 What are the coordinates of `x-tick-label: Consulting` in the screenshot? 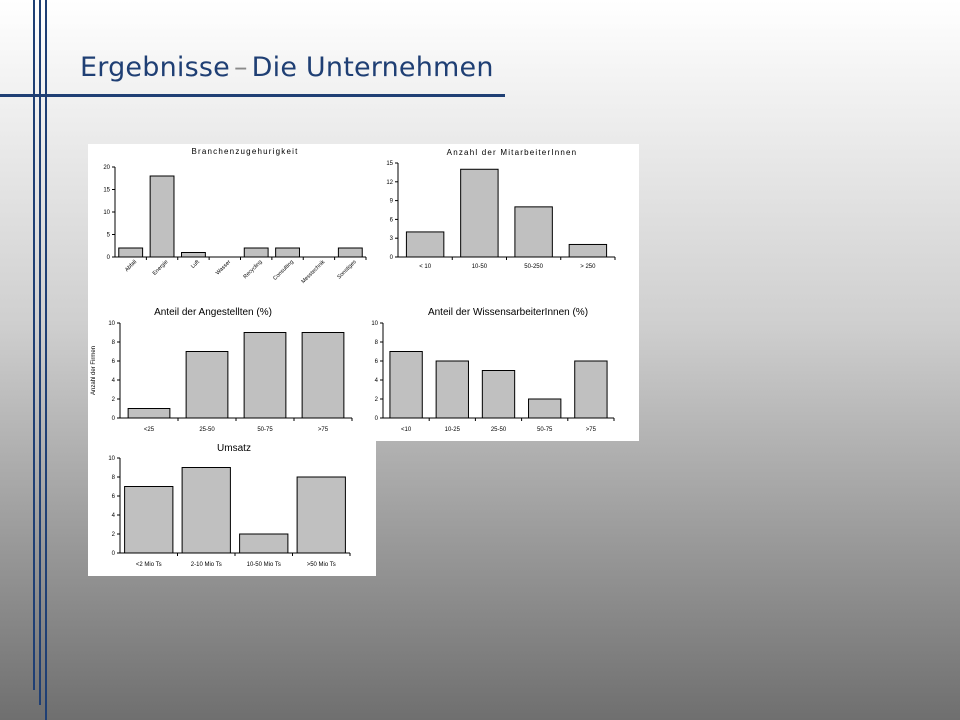 It's located at (283, 270).